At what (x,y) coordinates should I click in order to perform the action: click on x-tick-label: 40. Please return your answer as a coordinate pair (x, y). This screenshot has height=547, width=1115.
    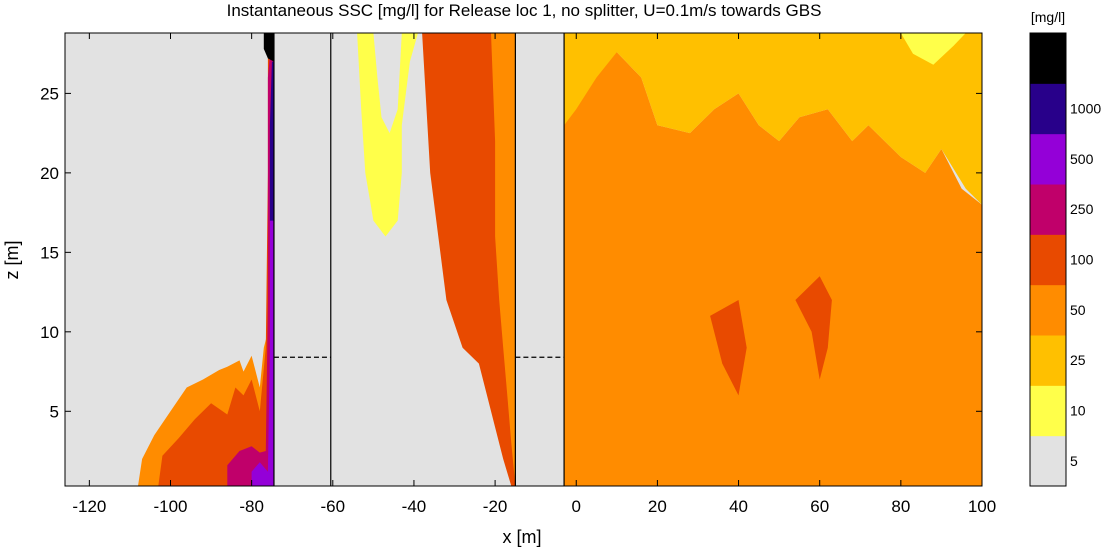
    Looking at the image, I should click on (738, 506).